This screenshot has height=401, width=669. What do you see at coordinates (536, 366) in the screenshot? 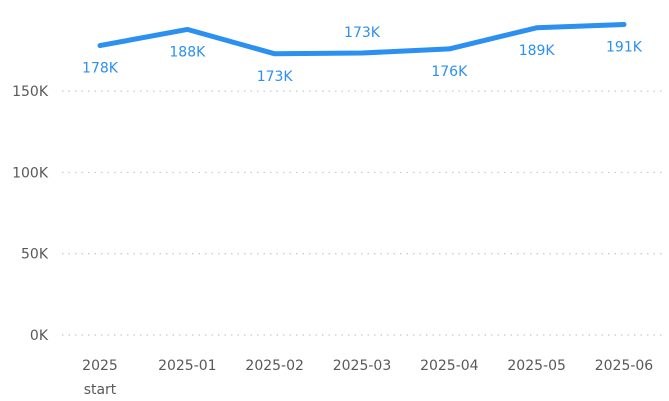
I see `x-tick-label: 2025-05` at bounding box center [536, 366].